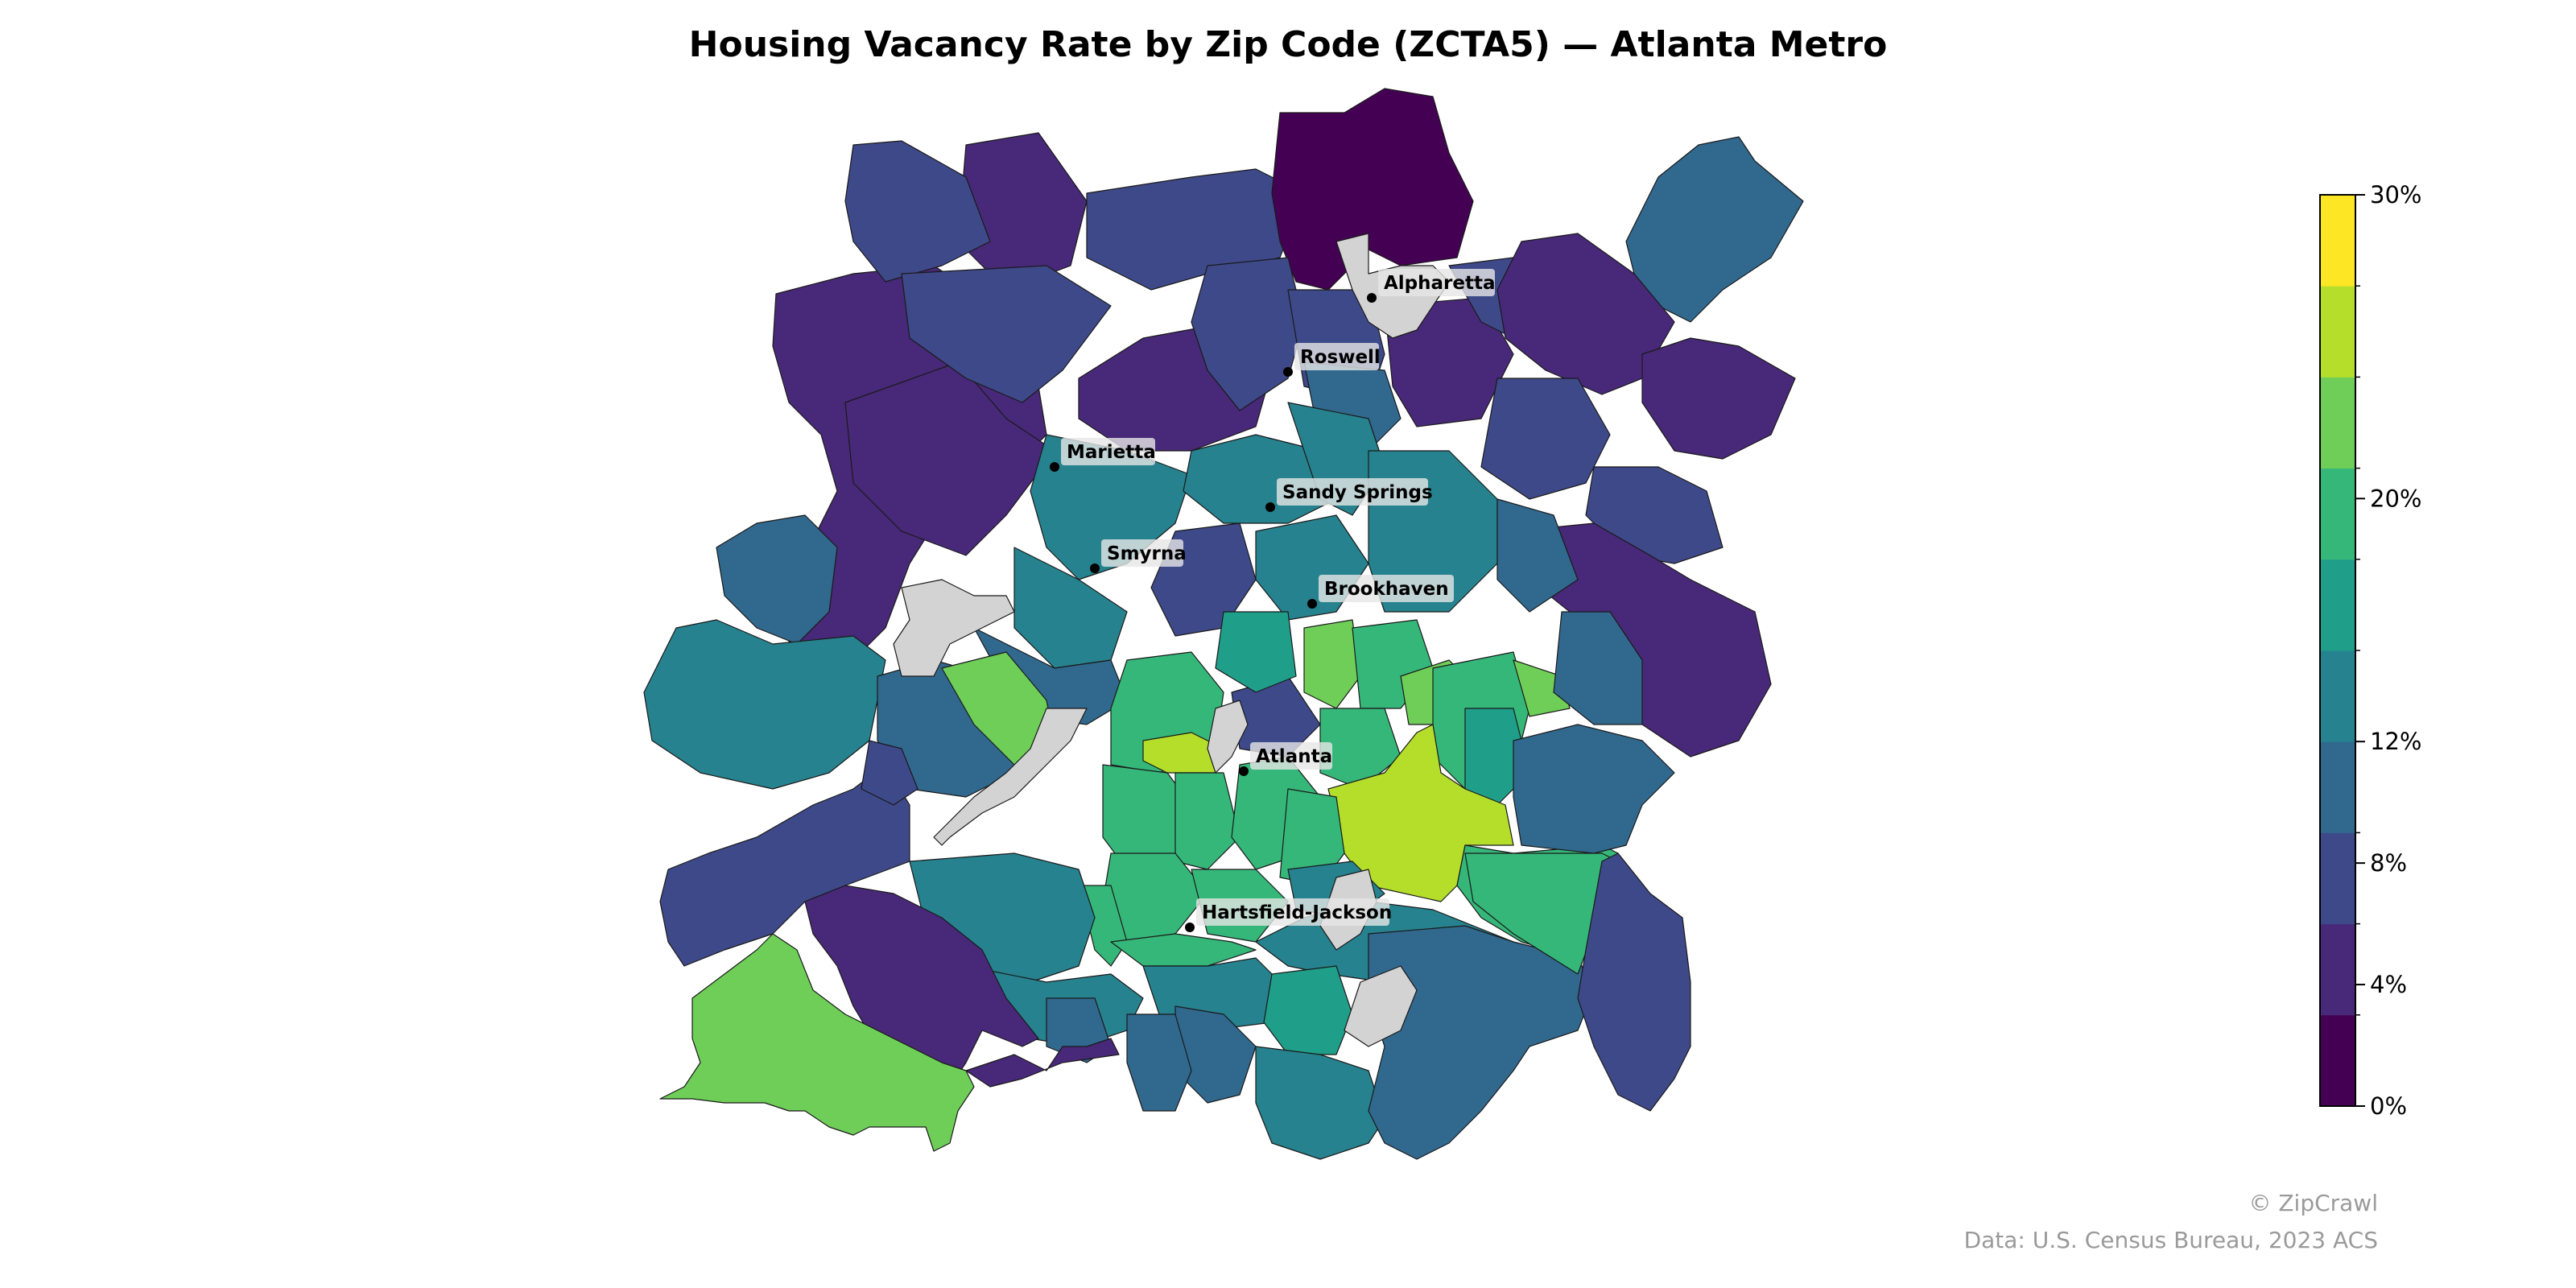 This screenshot has height=1288, width=2576. What do you see at coordinates (1357, 492) in the screenshot?
I see `city-label: Sandy Springs` at bounding box center [1357, 492].